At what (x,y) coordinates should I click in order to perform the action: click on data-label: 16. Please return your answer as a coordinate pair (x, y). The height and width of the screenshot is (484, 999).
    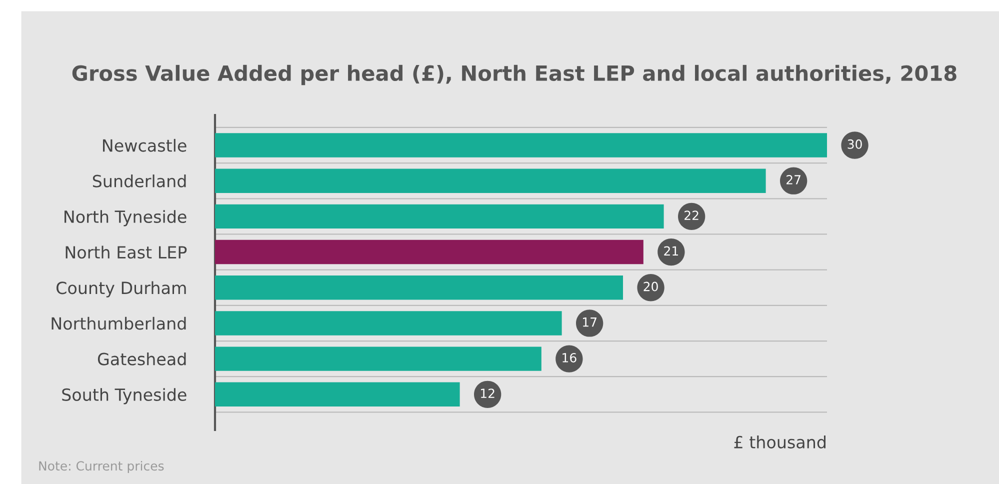
    Looking at the image, I should click on (569, 357).